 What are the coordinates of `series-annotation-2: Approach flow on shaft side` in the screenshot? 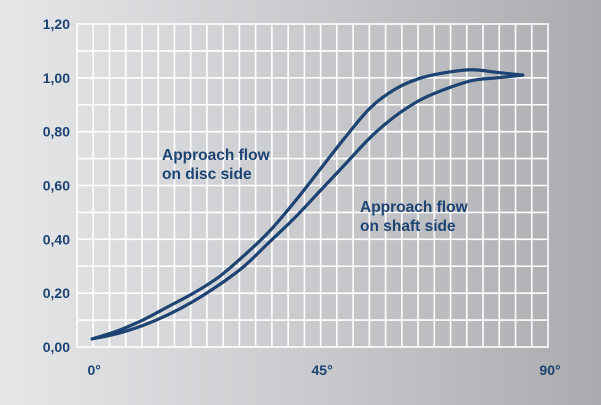 It's located at (414, 217).